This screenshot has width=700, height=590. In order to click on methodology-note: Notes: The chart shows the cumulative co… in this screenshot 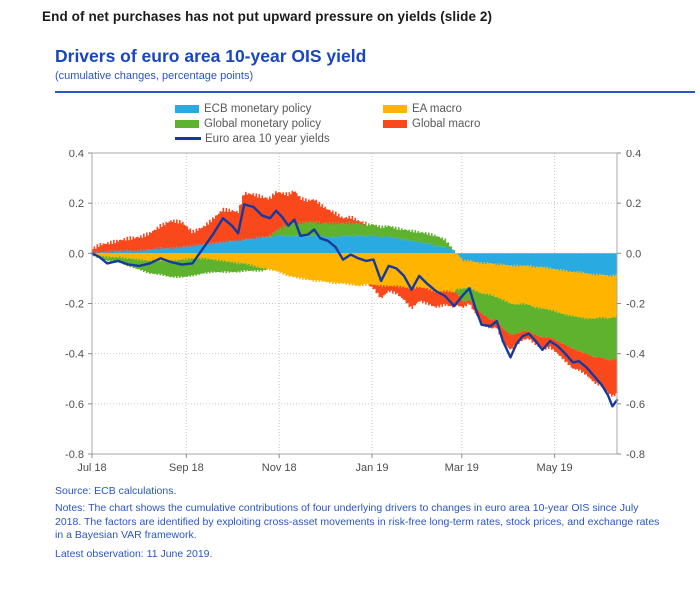, I will do `click(357, 521)`.